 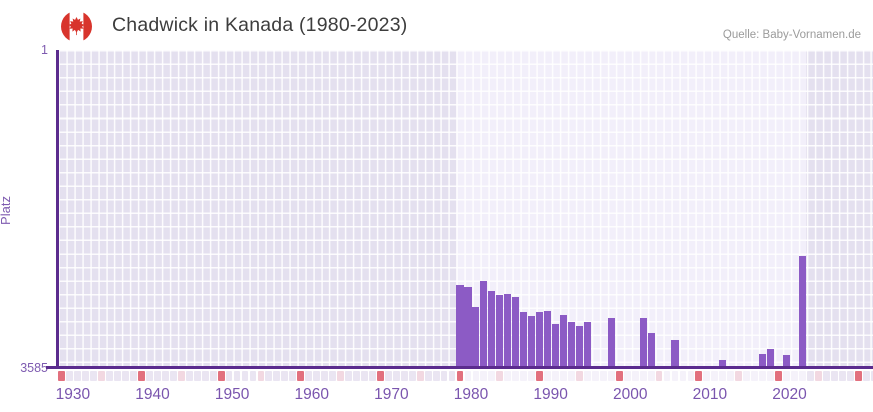 What do you see at coordinates (500, 331) in the screenshot?
I see `bar-1985` at bounding box center [500, 331].